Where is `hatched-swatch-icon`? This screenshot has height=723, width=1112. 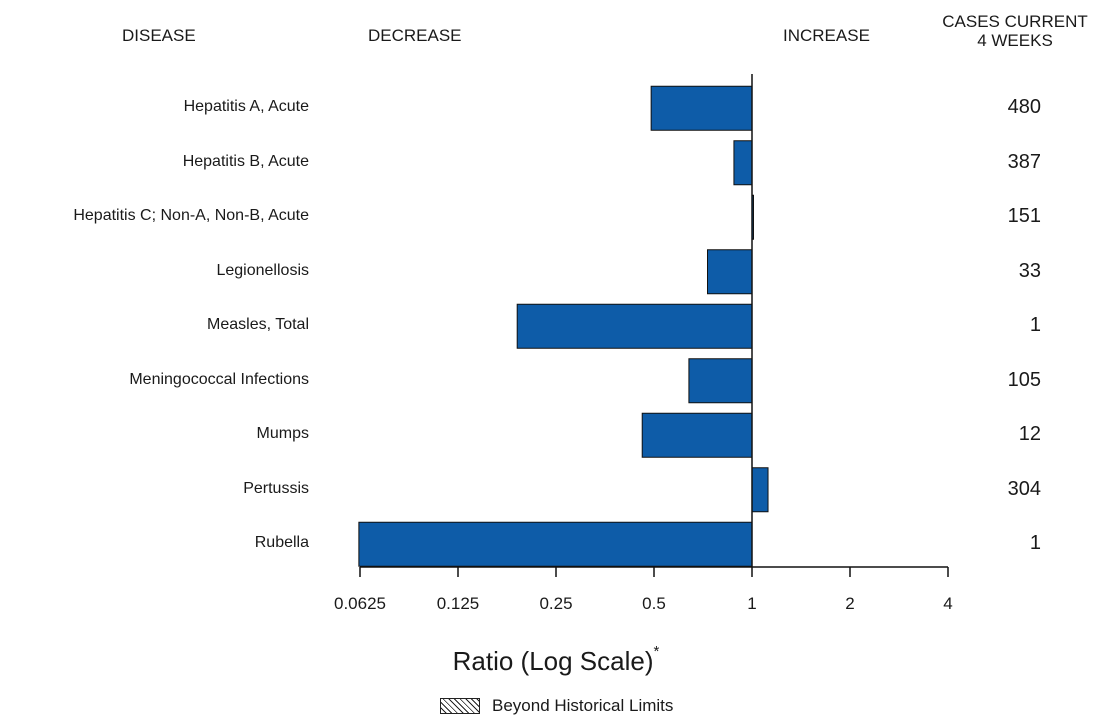 hatched-swatch-icon is located at coordinates (460, 706).